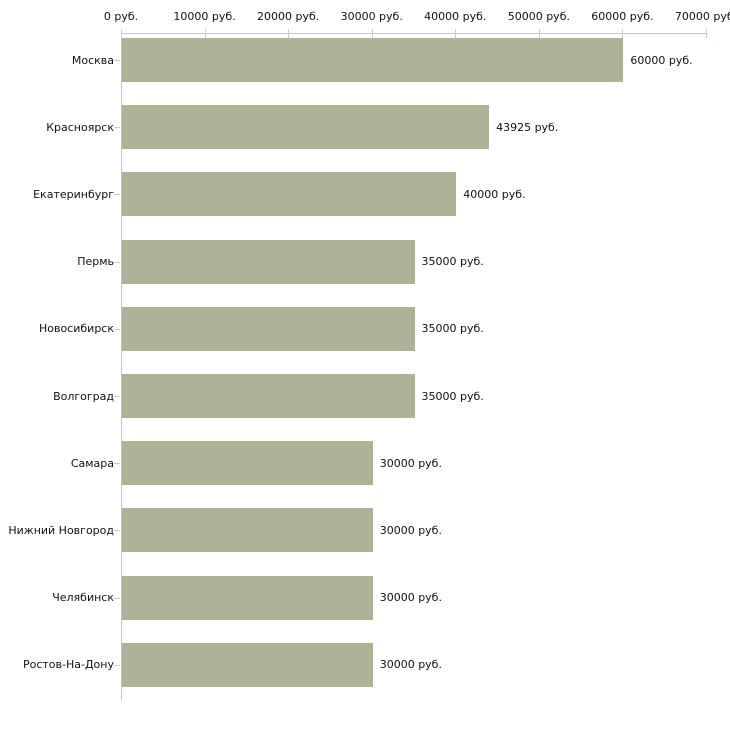  I want to click on x-axis-tick-label: 50000 руб., so click(538, 16).